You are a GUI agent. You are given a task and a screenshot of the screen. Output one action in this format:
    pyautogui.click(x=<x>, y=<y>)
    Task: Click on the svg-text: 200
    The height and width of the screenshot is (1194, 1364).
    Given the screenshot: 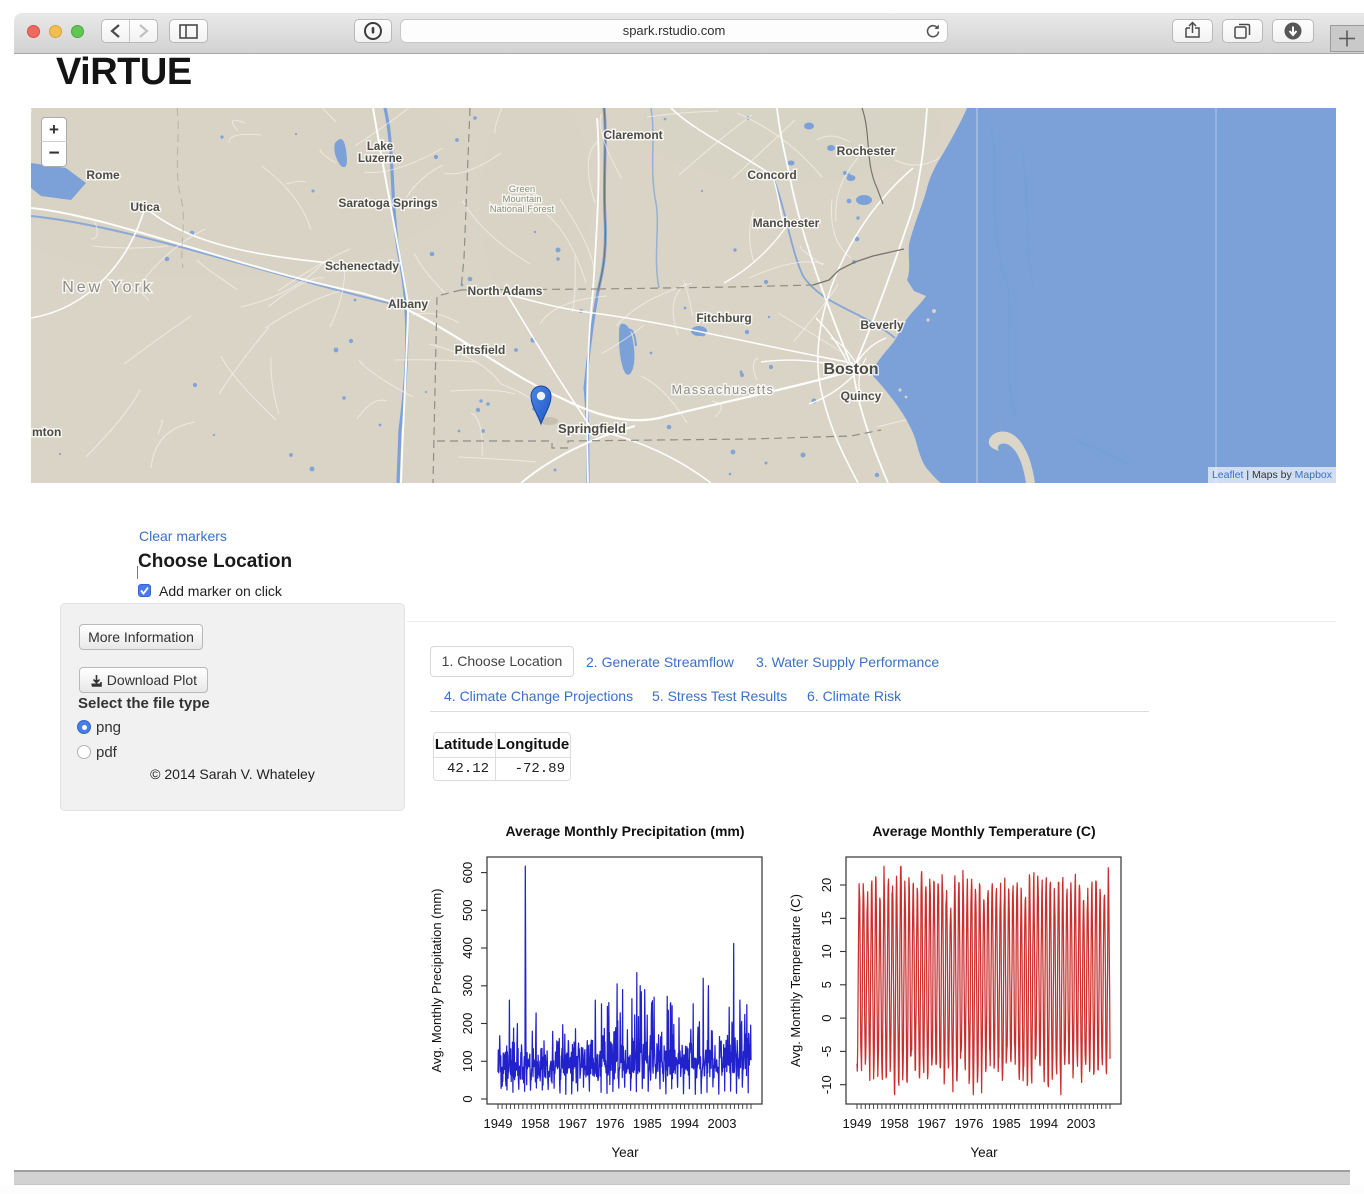 What is the action you would take?
    pyautogui.click(x=467, y=1024)
    